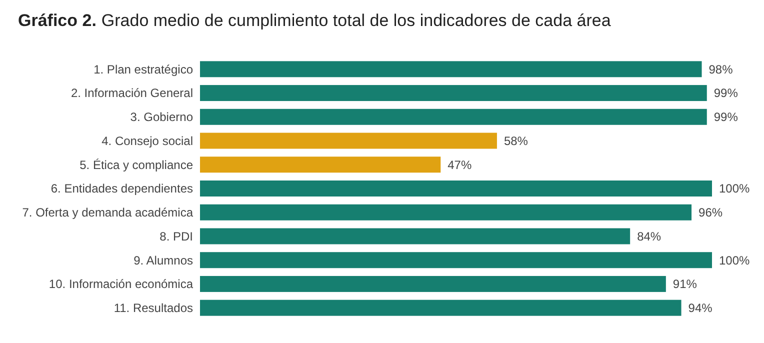  Describe the element at coordinates (710, 213) in the screenshot. I see `data-label: 96%` at that location.